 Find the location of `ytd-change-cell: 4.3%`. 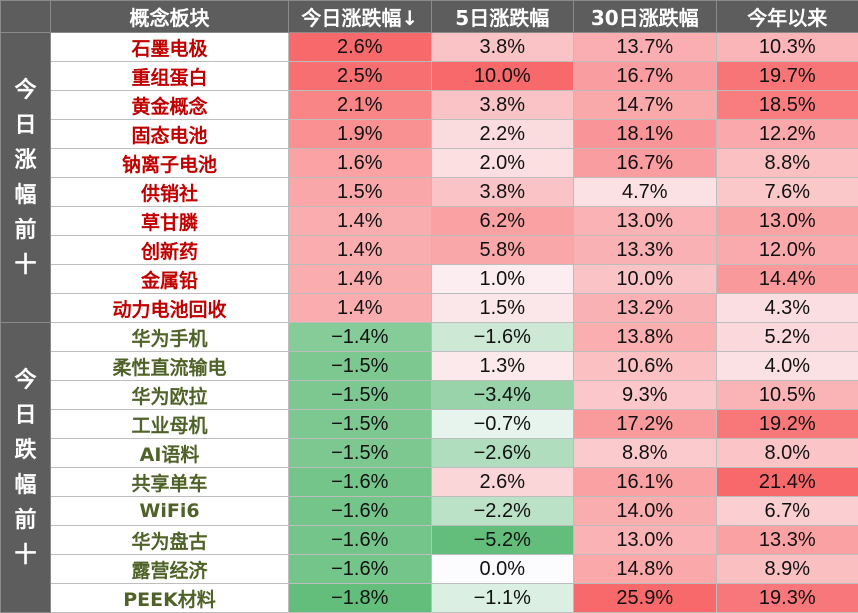

ytd-change-cell: 4.3% is located at coordinates (787, 308).